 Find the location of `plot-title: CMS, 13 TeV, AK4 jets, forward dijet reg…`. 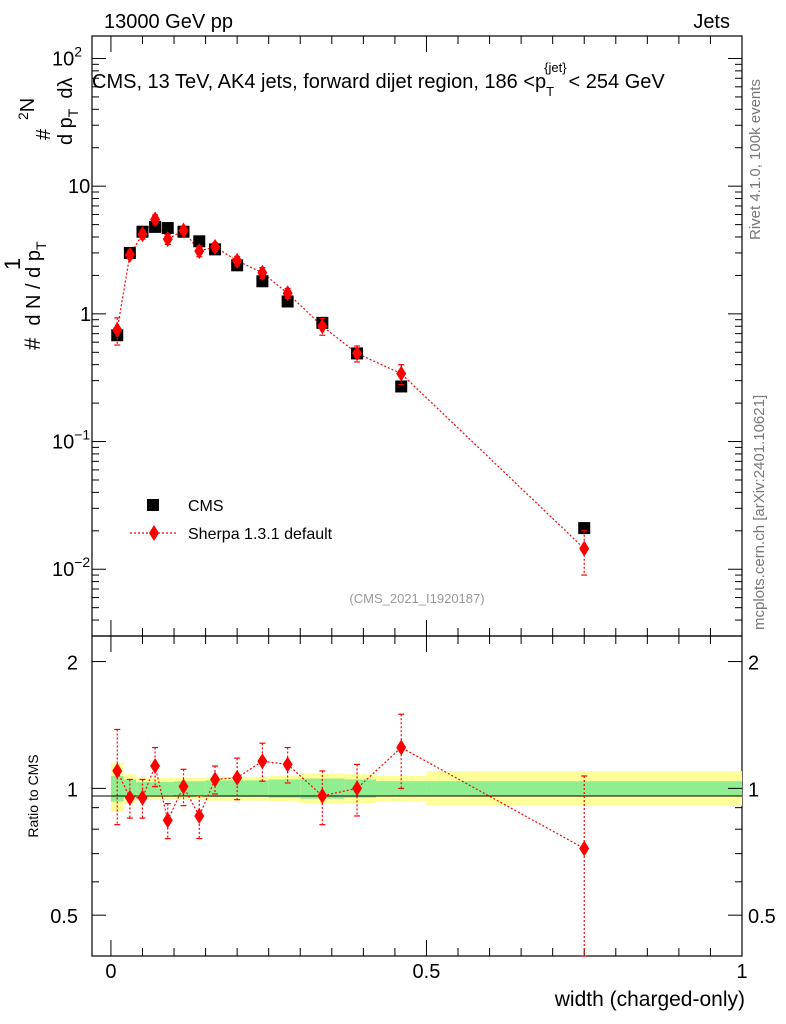

plot-title: CMS, 13 TeV, AK4 jets, forward dijet reg… is located at coordinates (378, 79).